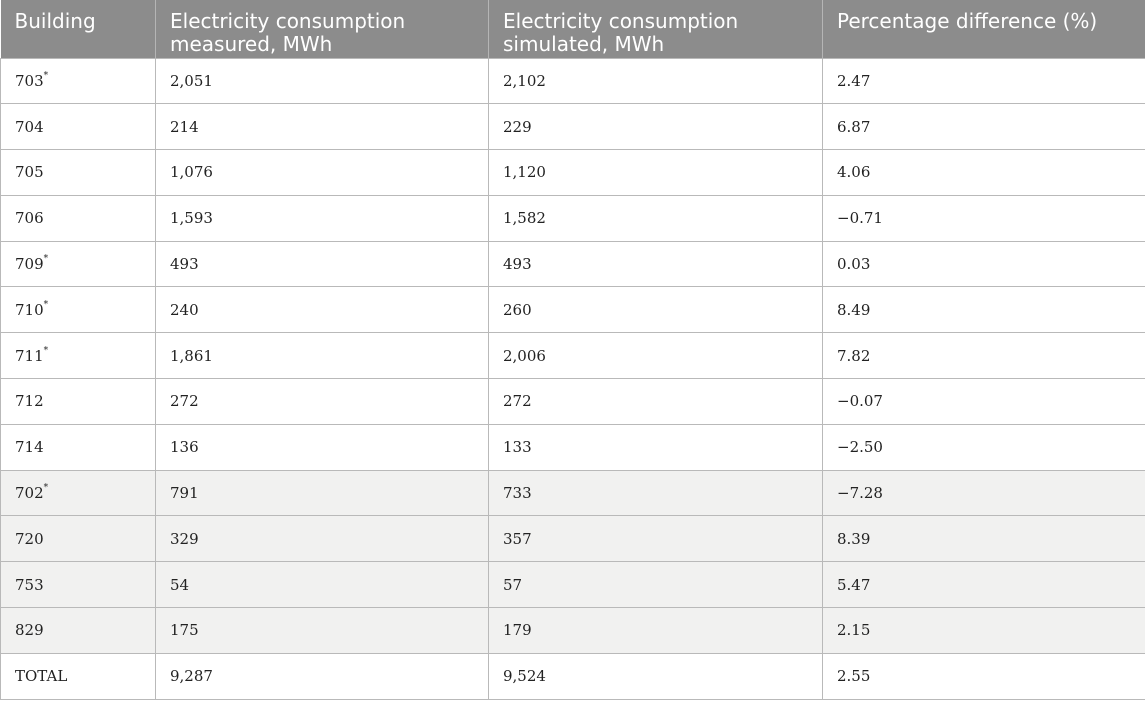 The width and height of the screenshot is (1145, 708). What do you see at coordinates (322, 81) in the screenshot?
I see `cell-measured: 2,051` at bounding box center [322, 81].